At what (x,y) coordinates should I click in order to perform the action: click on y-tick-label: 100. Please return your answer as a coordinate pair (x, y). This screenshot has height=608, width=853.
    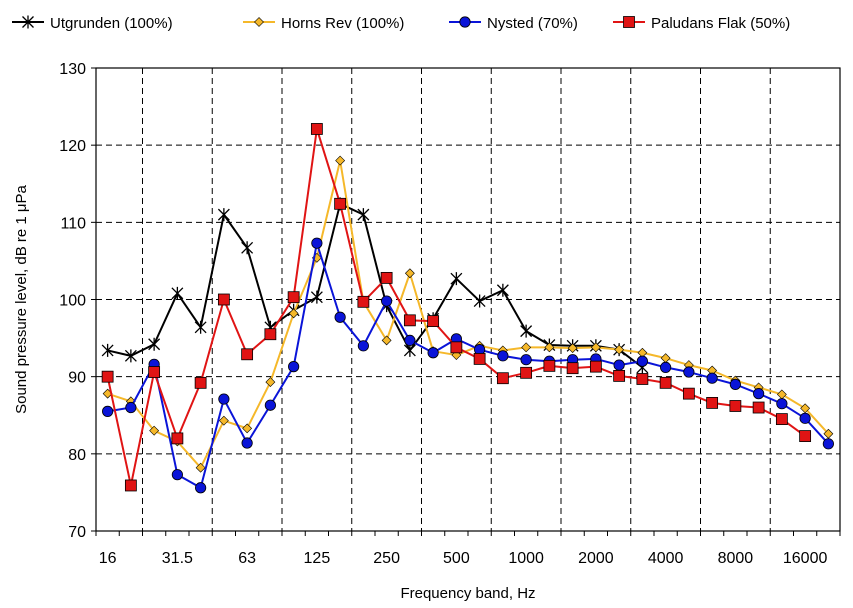
    Looking at the image, I should click on (72, 301).